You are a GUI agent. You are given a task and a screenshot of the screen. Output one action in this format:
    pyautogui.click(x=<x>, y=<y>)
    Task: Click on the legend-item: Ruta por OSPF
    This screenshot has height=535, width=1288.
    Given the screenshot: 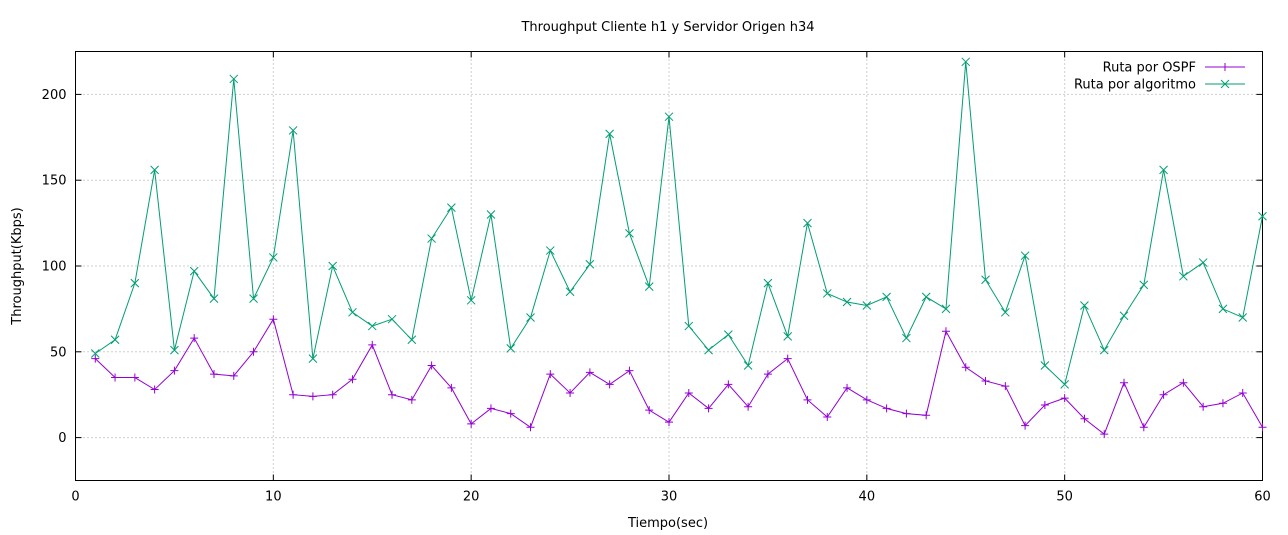 What is the action you would take?
    pyautogui.click(x=1174, y=68)
    